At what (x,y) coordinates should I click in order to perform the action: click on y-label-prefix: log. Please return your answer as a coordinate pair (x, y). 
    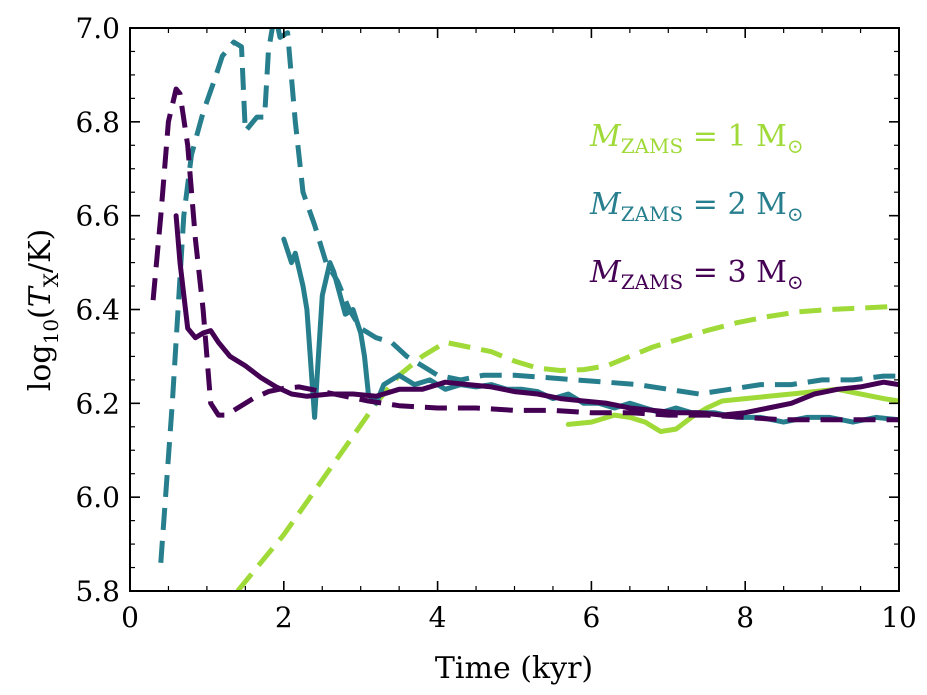
    Looking at the image, I should click on (40, 367).